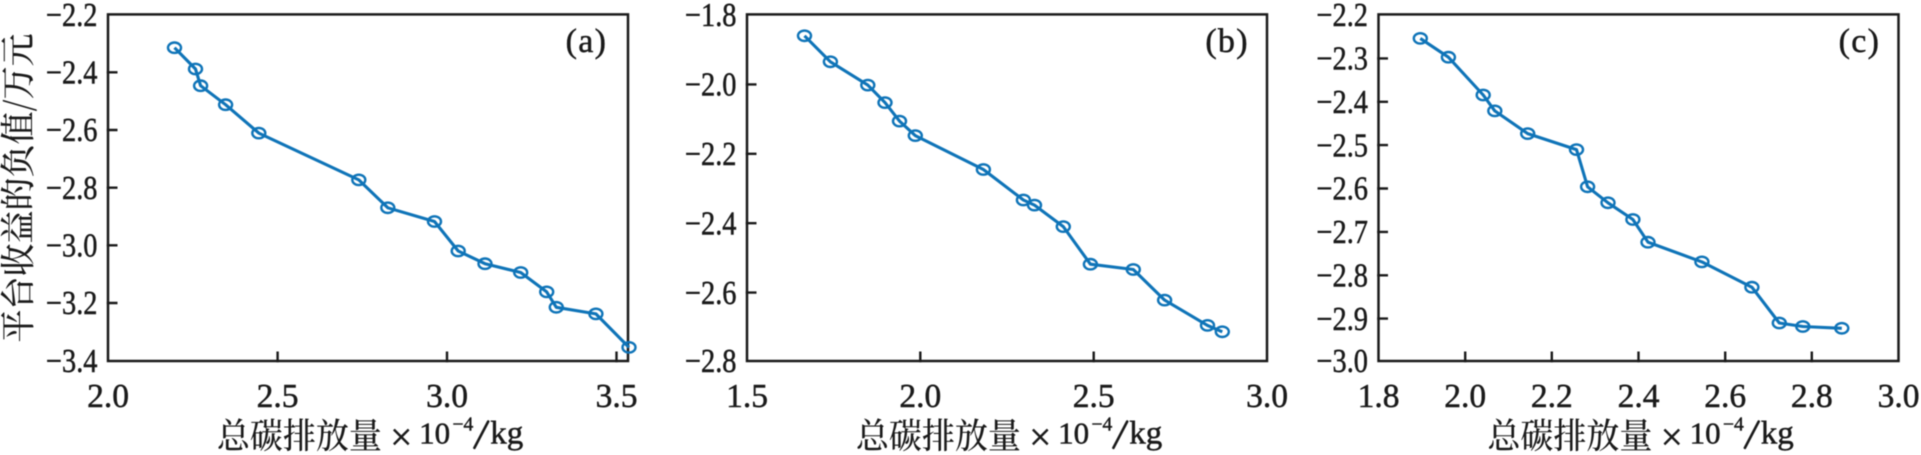 This screenshot has height=455, width=1921. I want to click on svg-text: 1.5, so click(747, 396).